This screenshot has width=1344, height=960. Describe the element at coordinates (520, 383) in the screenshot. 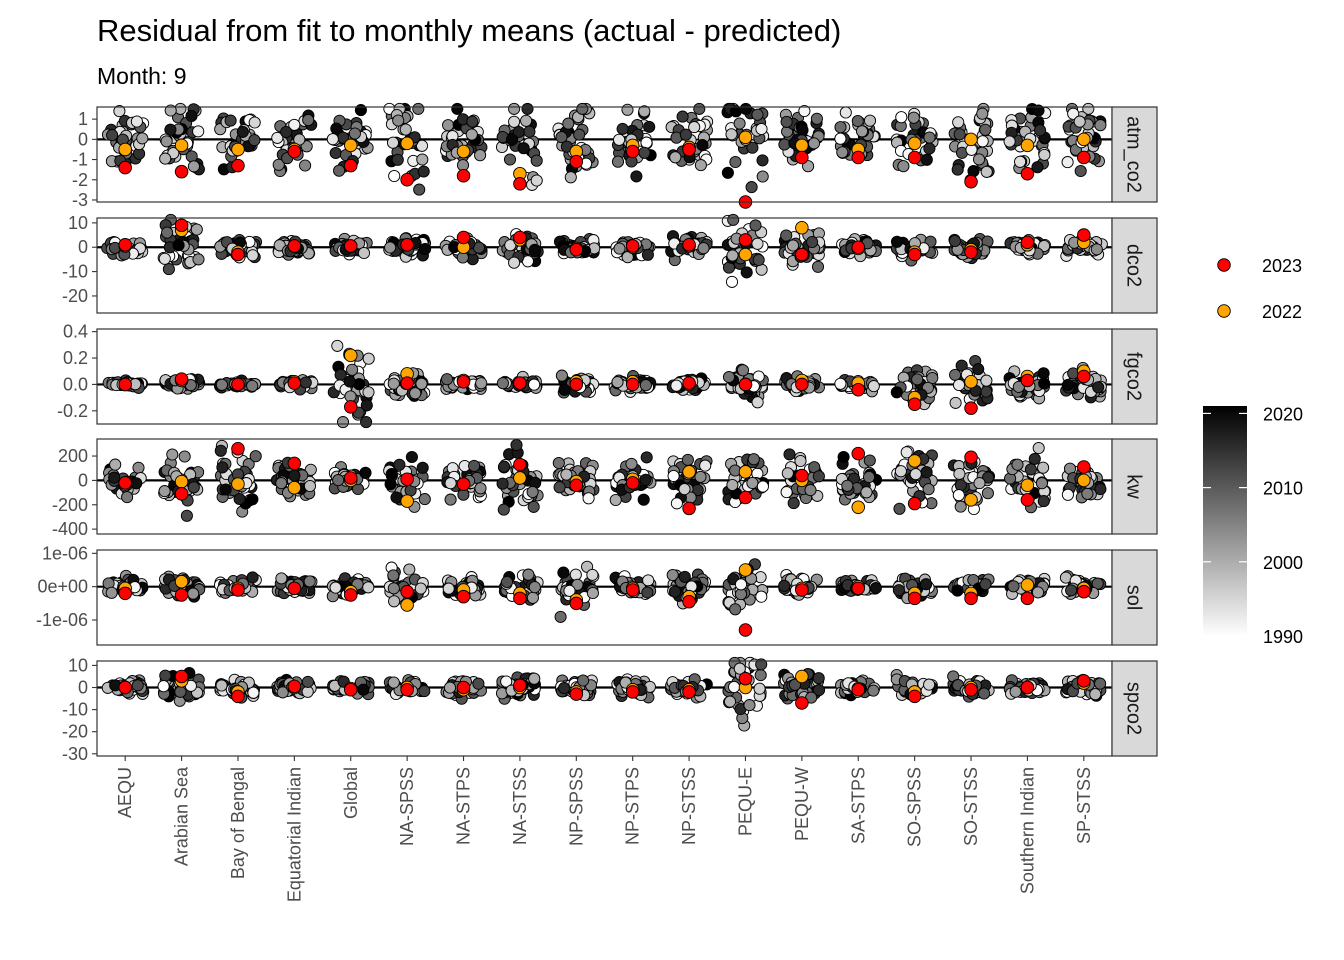

I see `point-2023-NA-STSS` at that location.